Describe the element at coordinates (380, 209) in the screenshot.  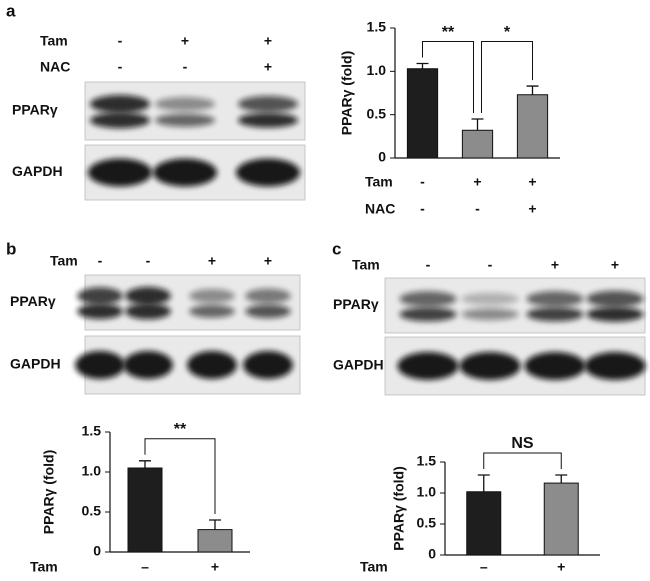
I see `x-row-label: NAC` at that location.